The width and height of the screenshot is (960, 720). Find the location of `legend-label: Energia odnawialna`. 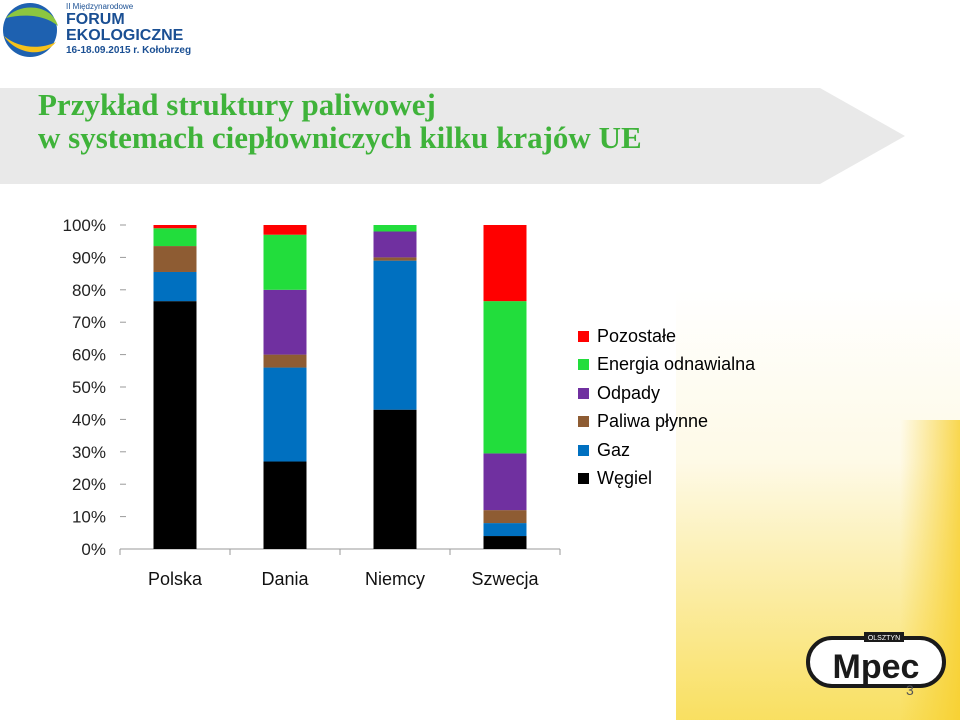

legend-label: Energia odnawialna is located at coordinates (676, 364).